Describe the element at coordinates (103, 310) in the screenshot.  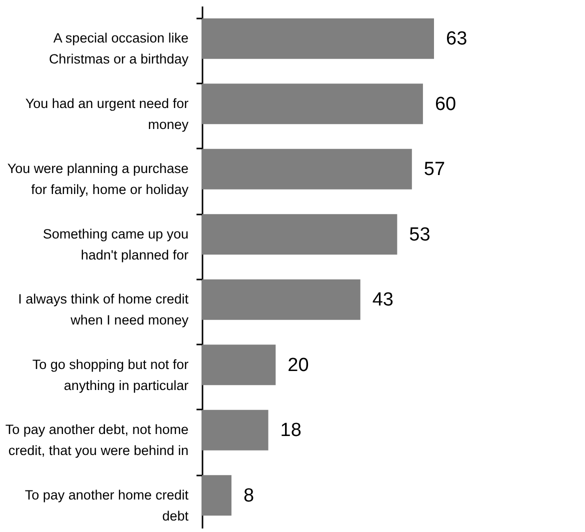
I see `y-tick-label: I always think of home credit when I need money` at that location.